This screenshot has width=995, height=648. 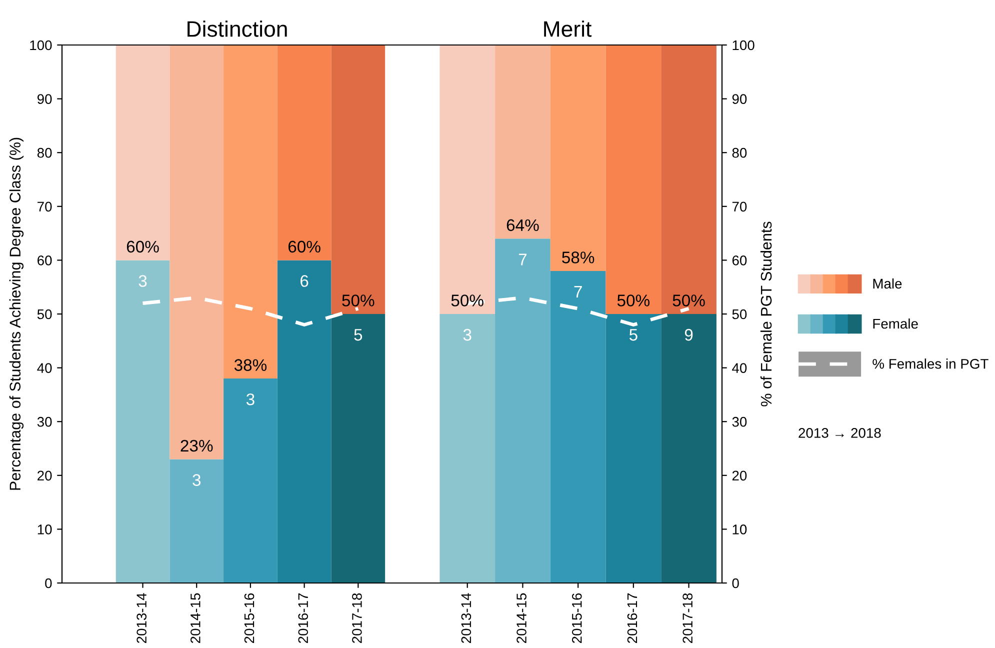 I want to click on text: 2013 → 2018, so click(x=839, y=433).